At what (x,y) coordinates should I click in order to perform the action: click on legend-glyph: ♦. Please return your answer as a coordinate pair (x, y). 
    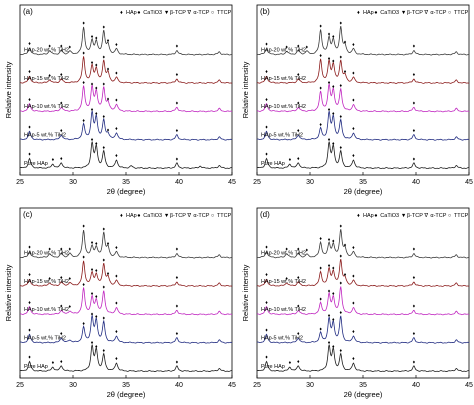
    Looking at the image, I should click on (121, 216).